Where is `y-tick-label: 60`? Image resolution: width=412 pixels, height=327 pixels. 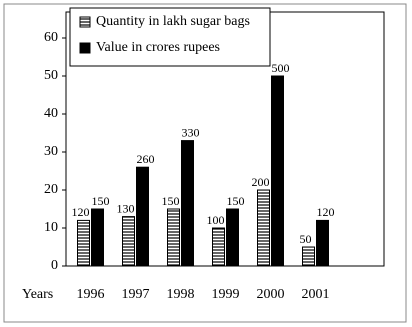 y-tick-label: 60 is located at coordinates (51, 37).